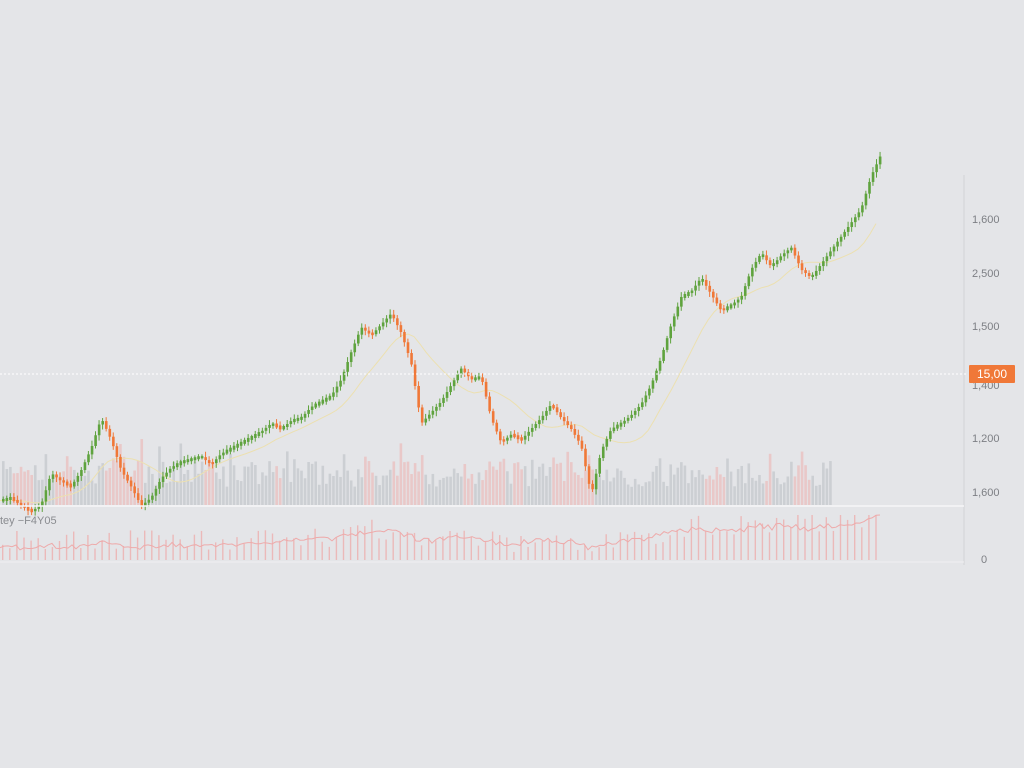  I want to click on axis-tick-label: 1,500, so click(986, 327).